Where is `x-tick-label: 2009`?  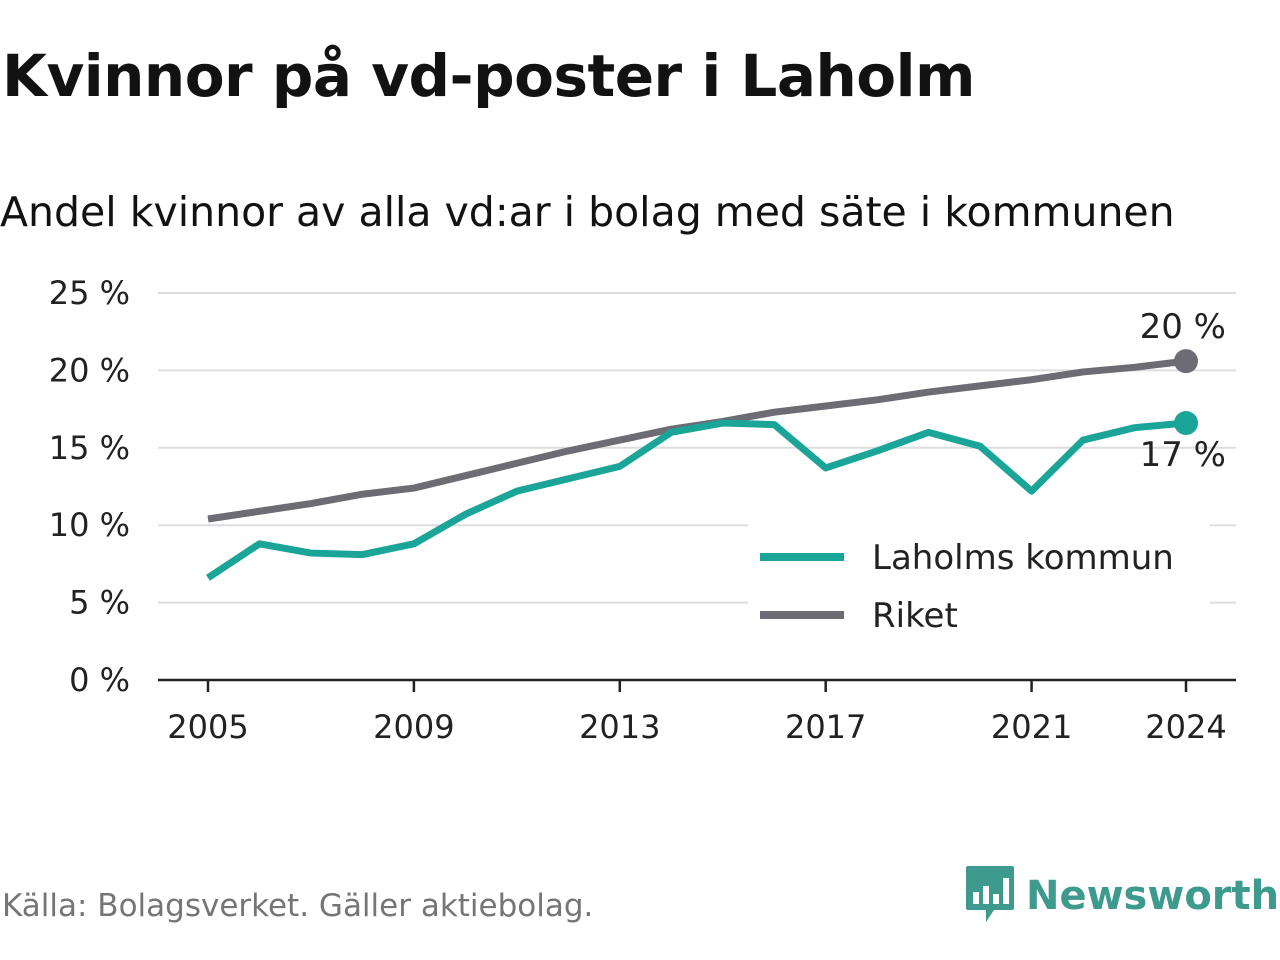 x-tick-label: 2009 is located at coordinates (413, 727).